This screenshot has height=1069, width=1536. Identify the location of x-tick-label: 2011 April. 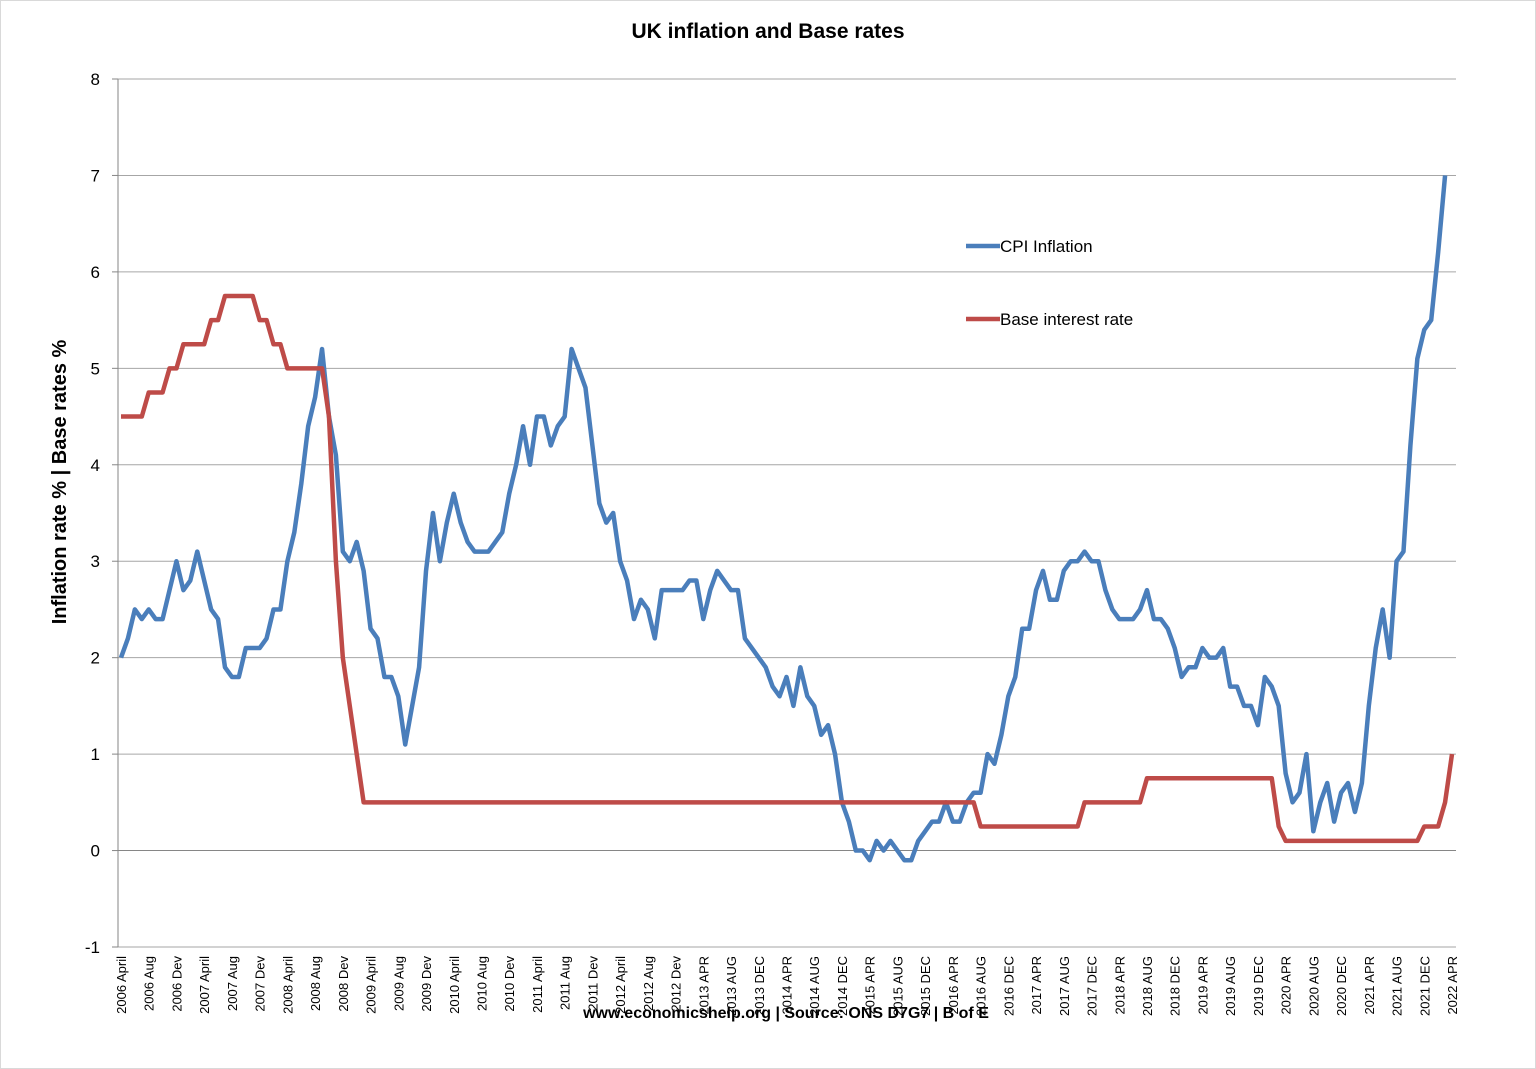
(537, 984).